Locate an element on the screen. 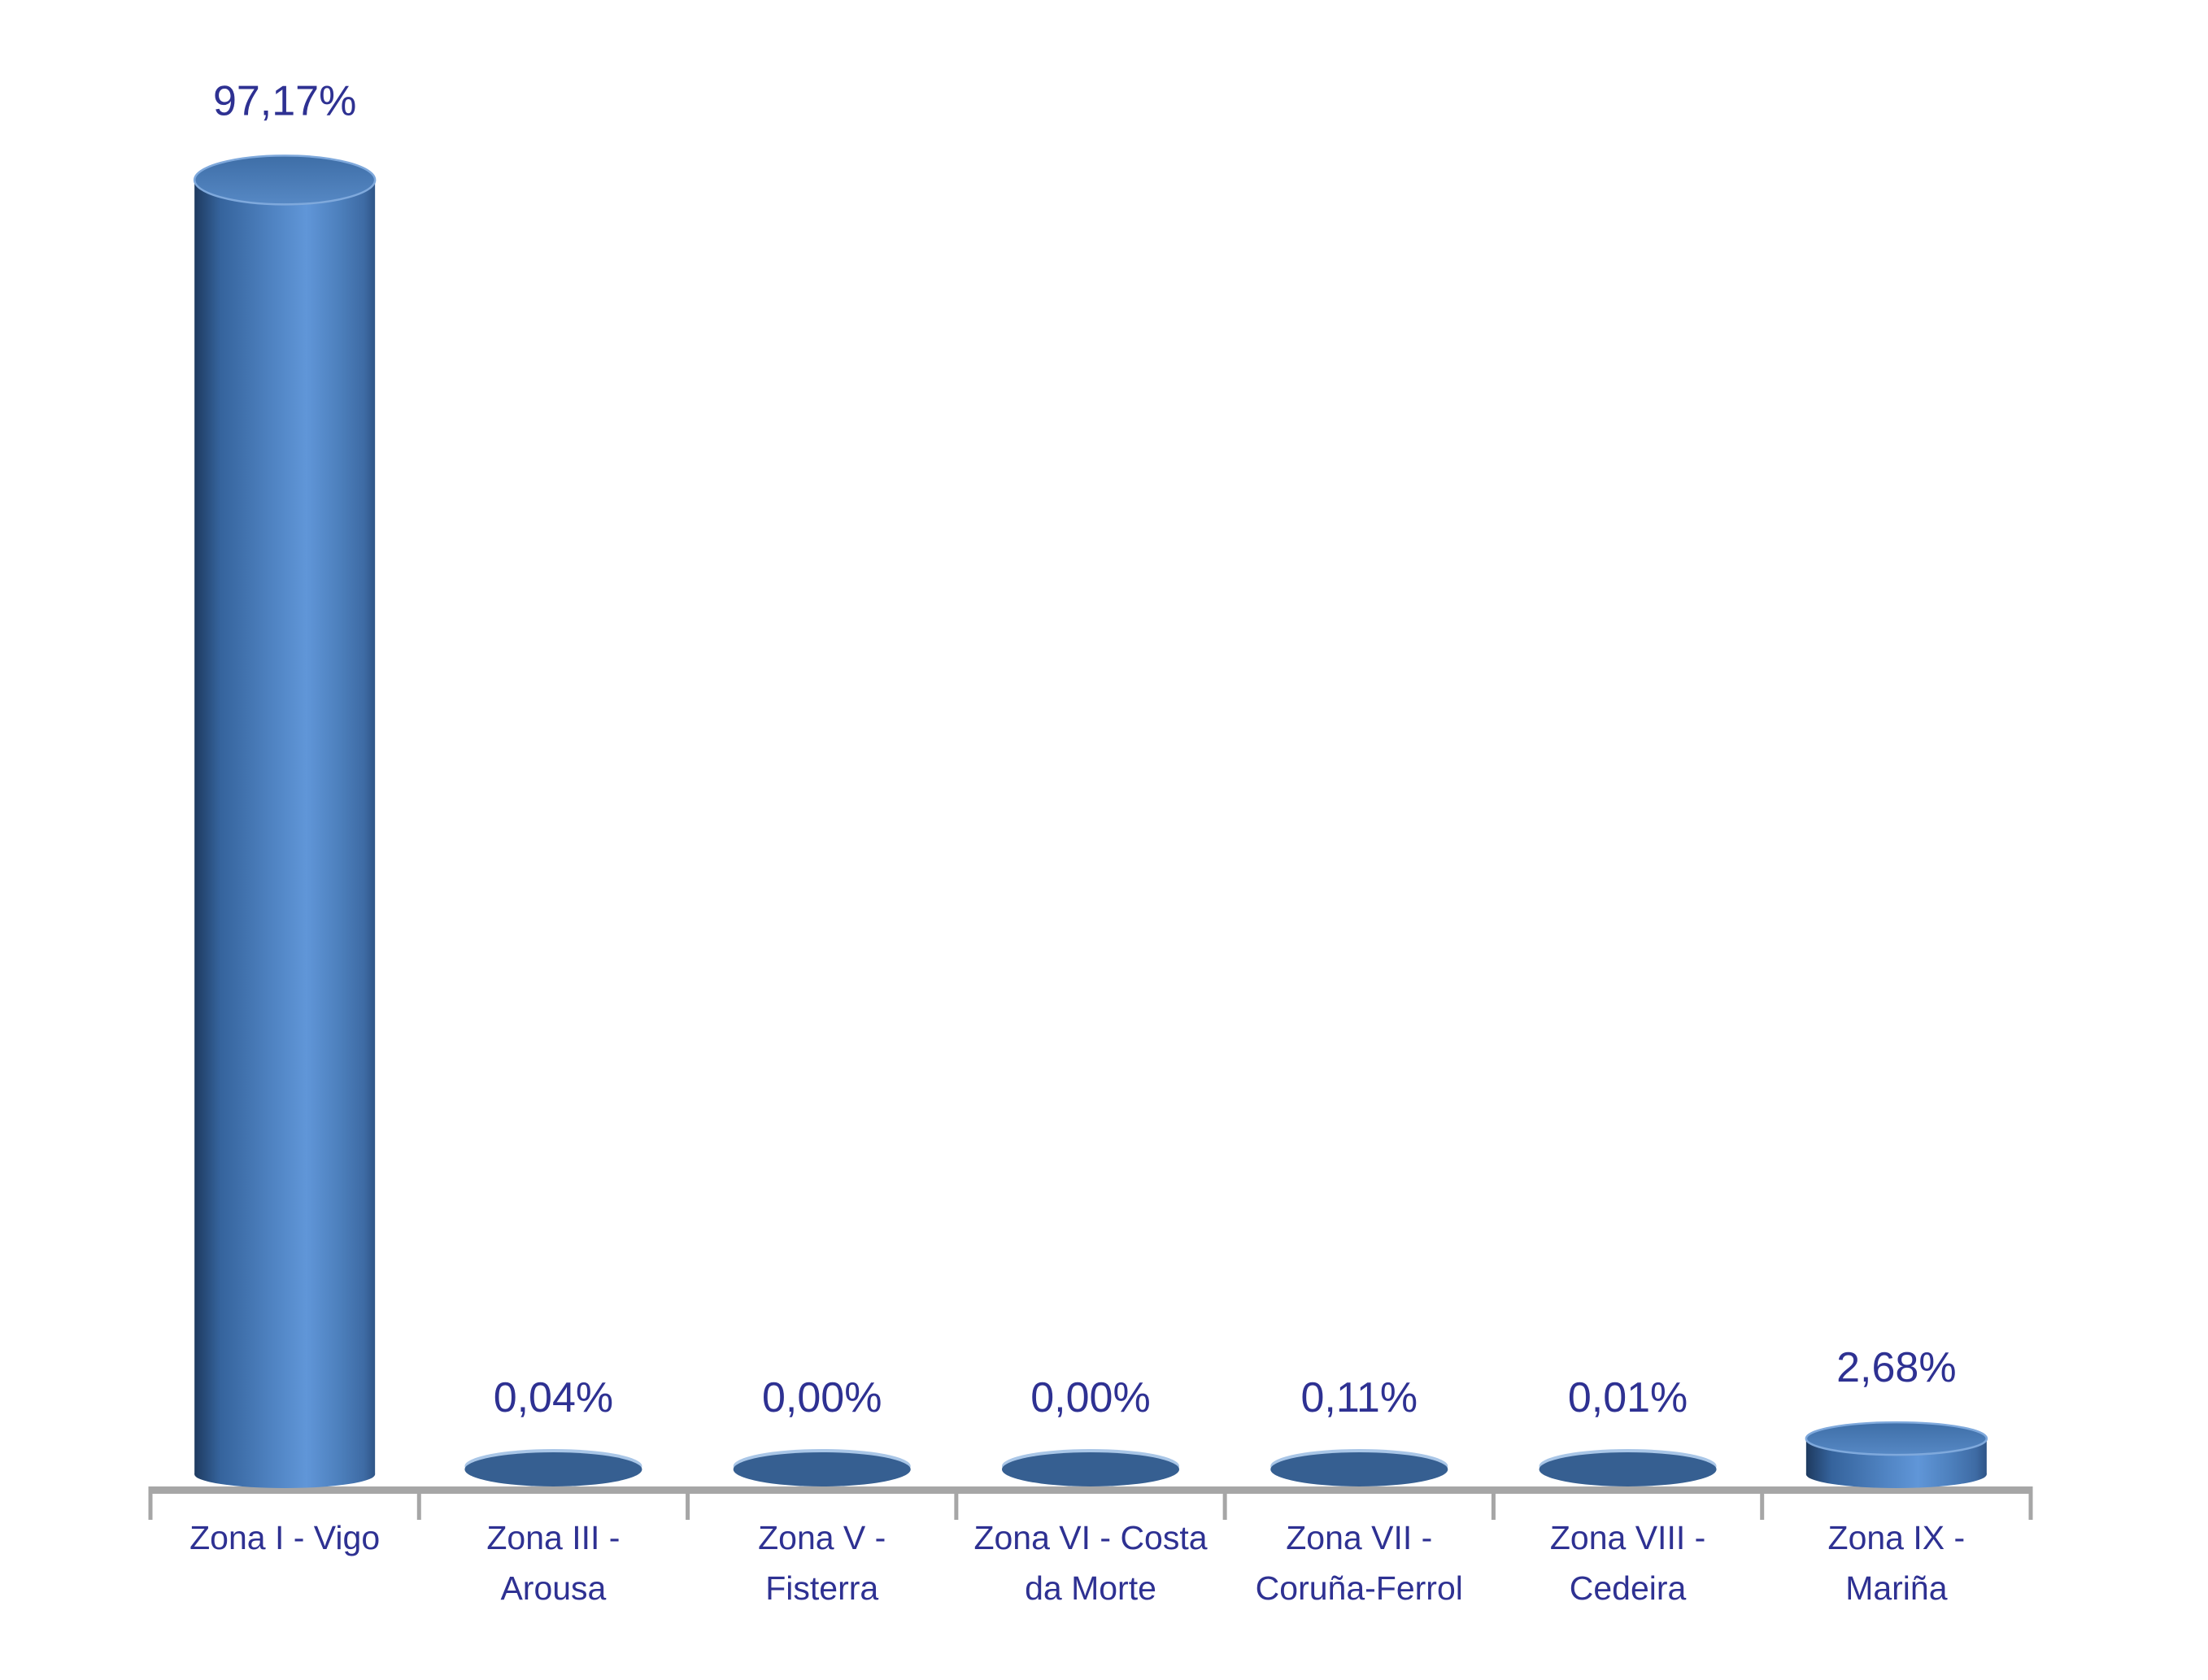 The image size is (2208, 1680). data-label: 0,11% is located at coordinates (1359, 1397).